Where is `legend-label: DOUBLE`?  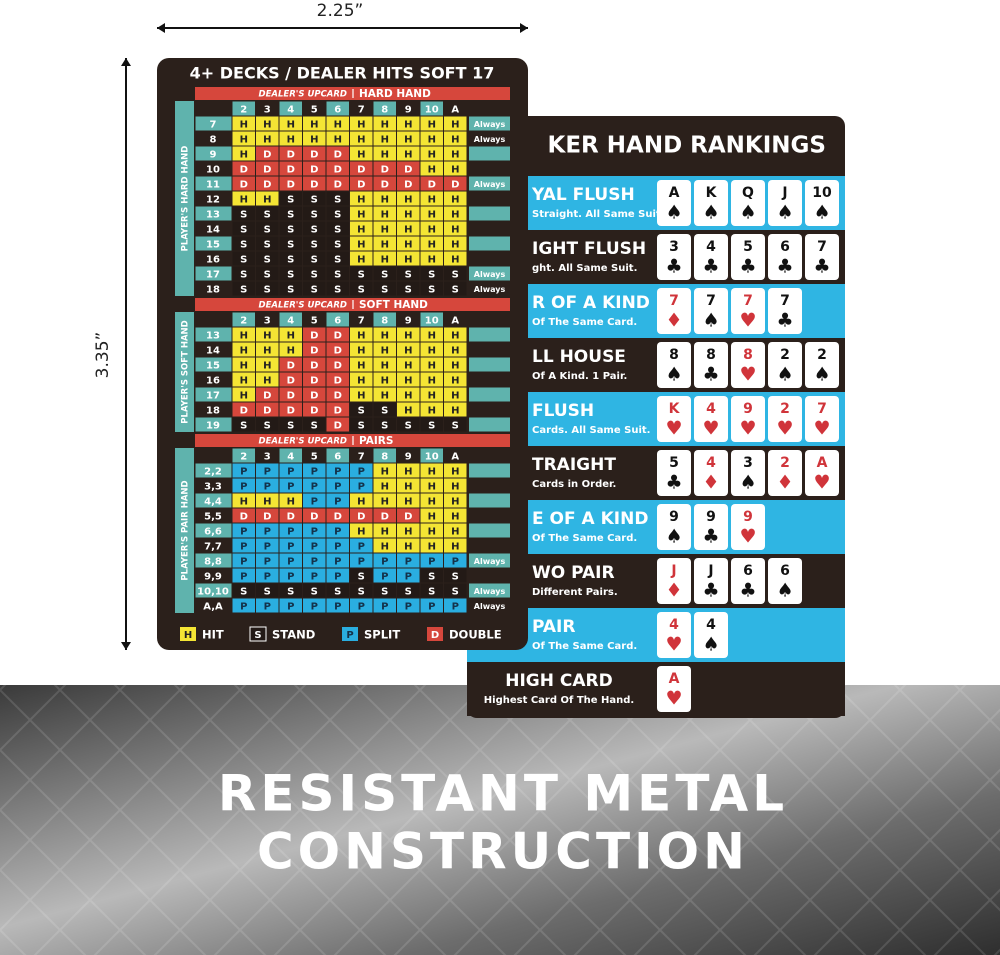 legend-label: DOUBLE is located at coordinates (475, 635).